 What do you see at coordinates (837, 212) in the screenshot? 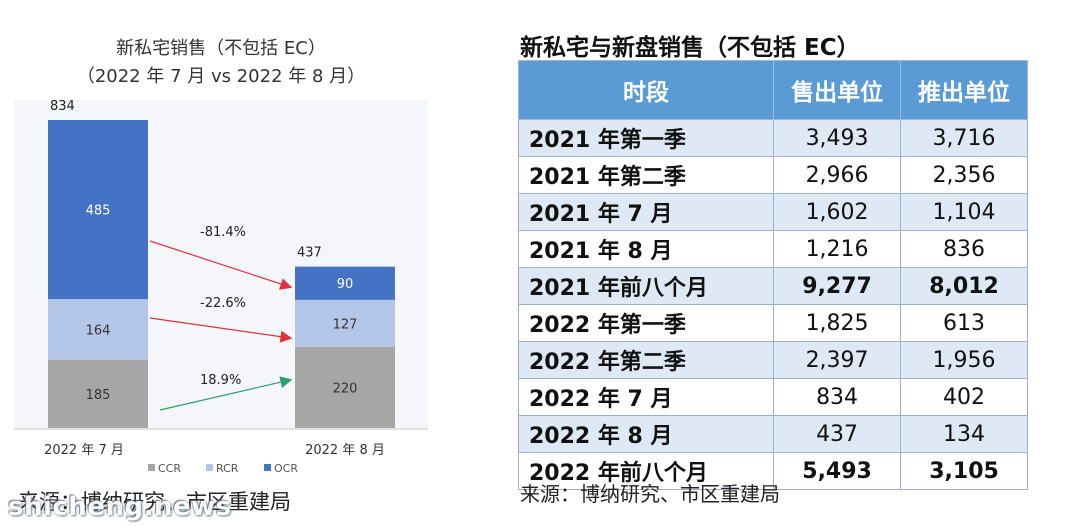
I see `sold-cell: 1,602` at bounding box center [837, 212].